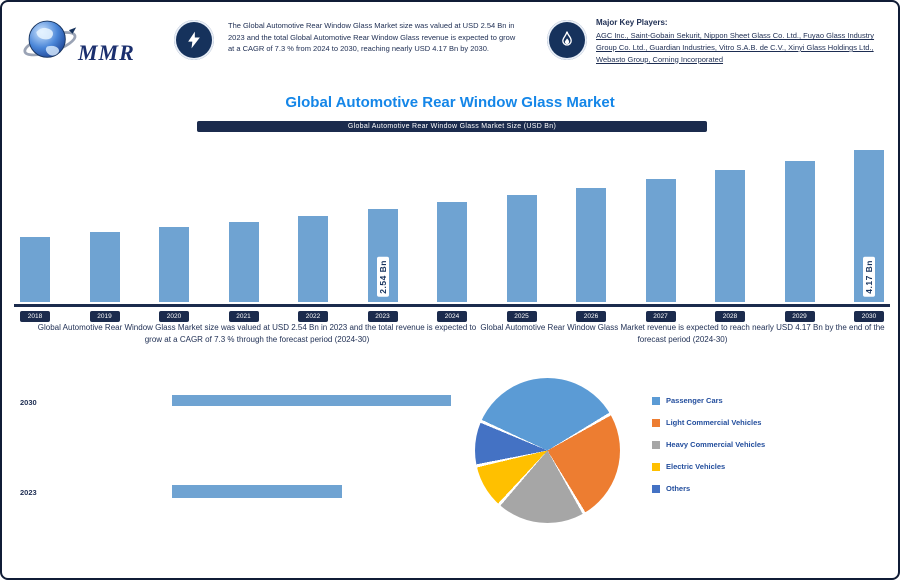 This screenshot has height=580, width=900. Describe the element at coordinates (382, 316) in the screenshot. I see `axis-tick-2023: 2023` at that location.